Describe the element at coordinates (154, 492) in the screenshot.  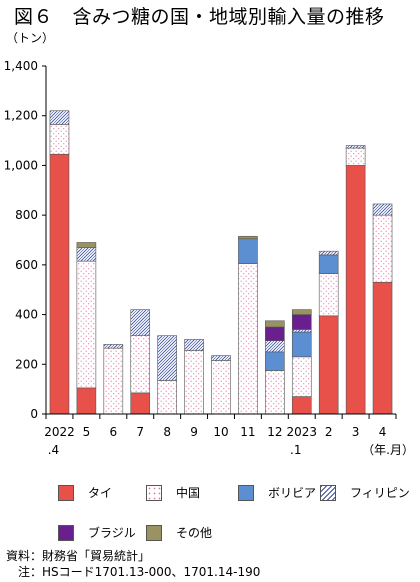
I see `legend-swatch-china` at that location.